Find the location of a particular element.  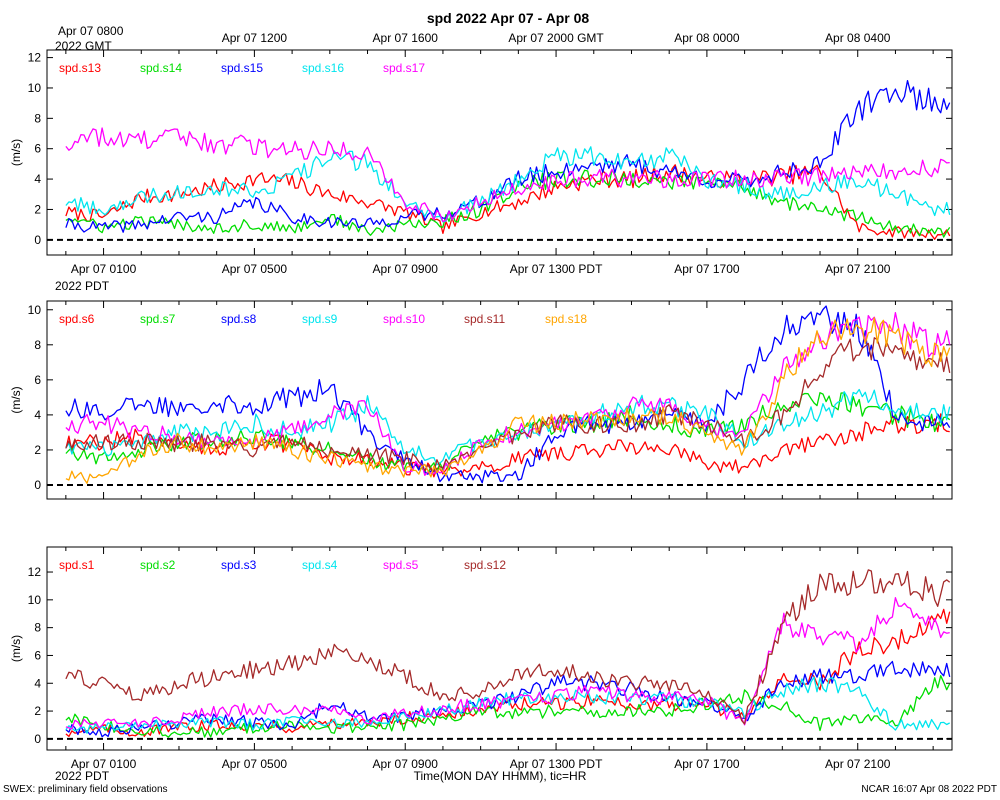

legend-entry: spd.s5 is located at coordinates (401, 565).